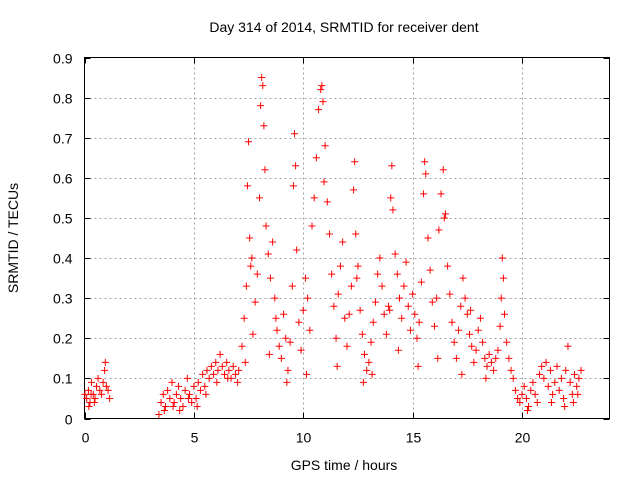  Describe the element at coordinates (195, 438) in the screenshot. I see `x-tick-label: 5` at that location.